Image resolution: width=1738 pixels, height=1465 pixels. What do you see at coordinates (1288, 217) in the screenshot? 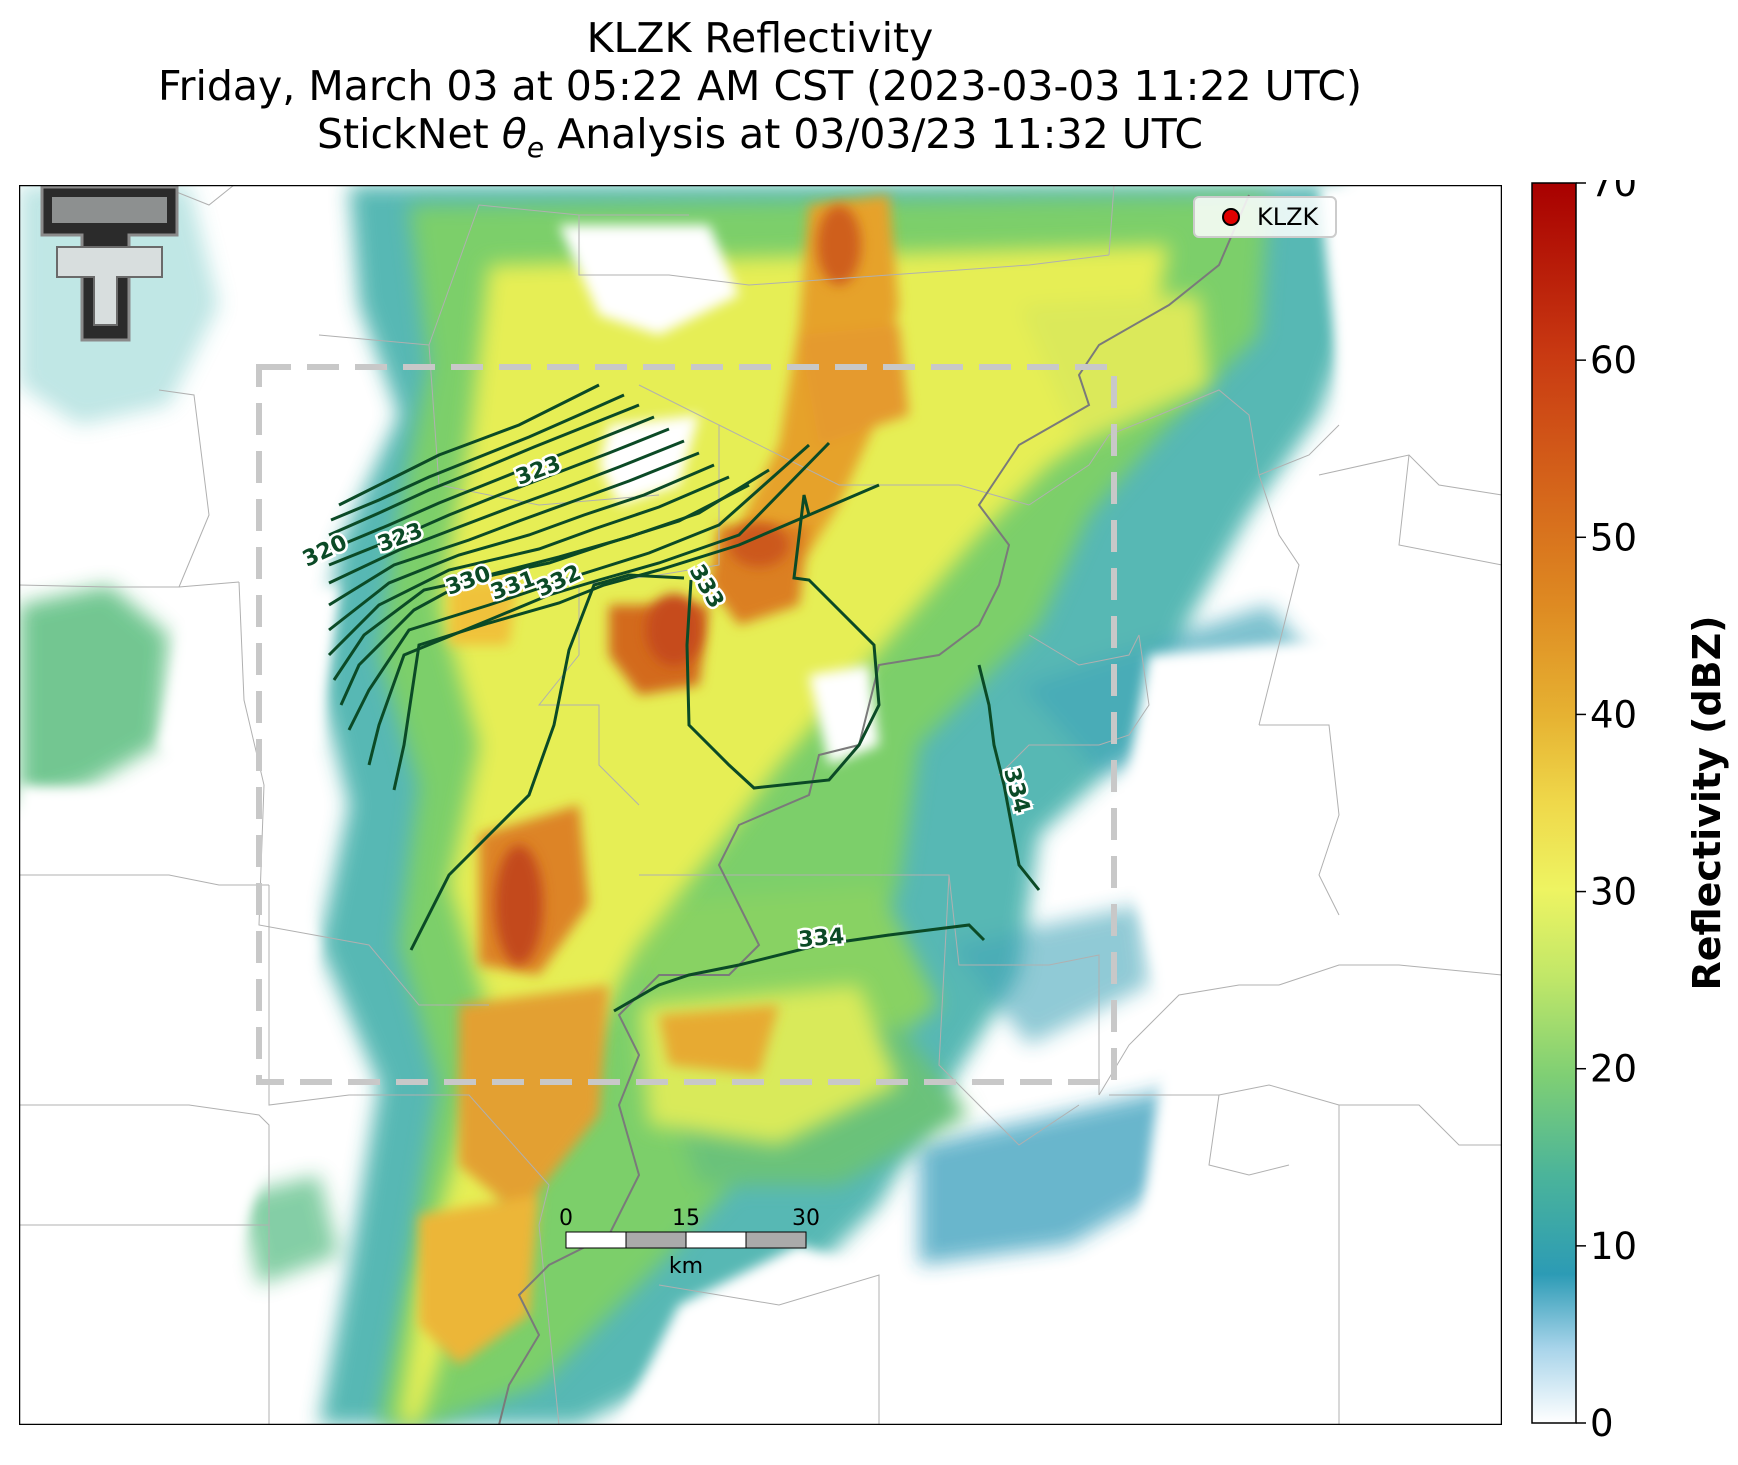
I see `legend-label: KLZK` at bounding box center [1288, 217].